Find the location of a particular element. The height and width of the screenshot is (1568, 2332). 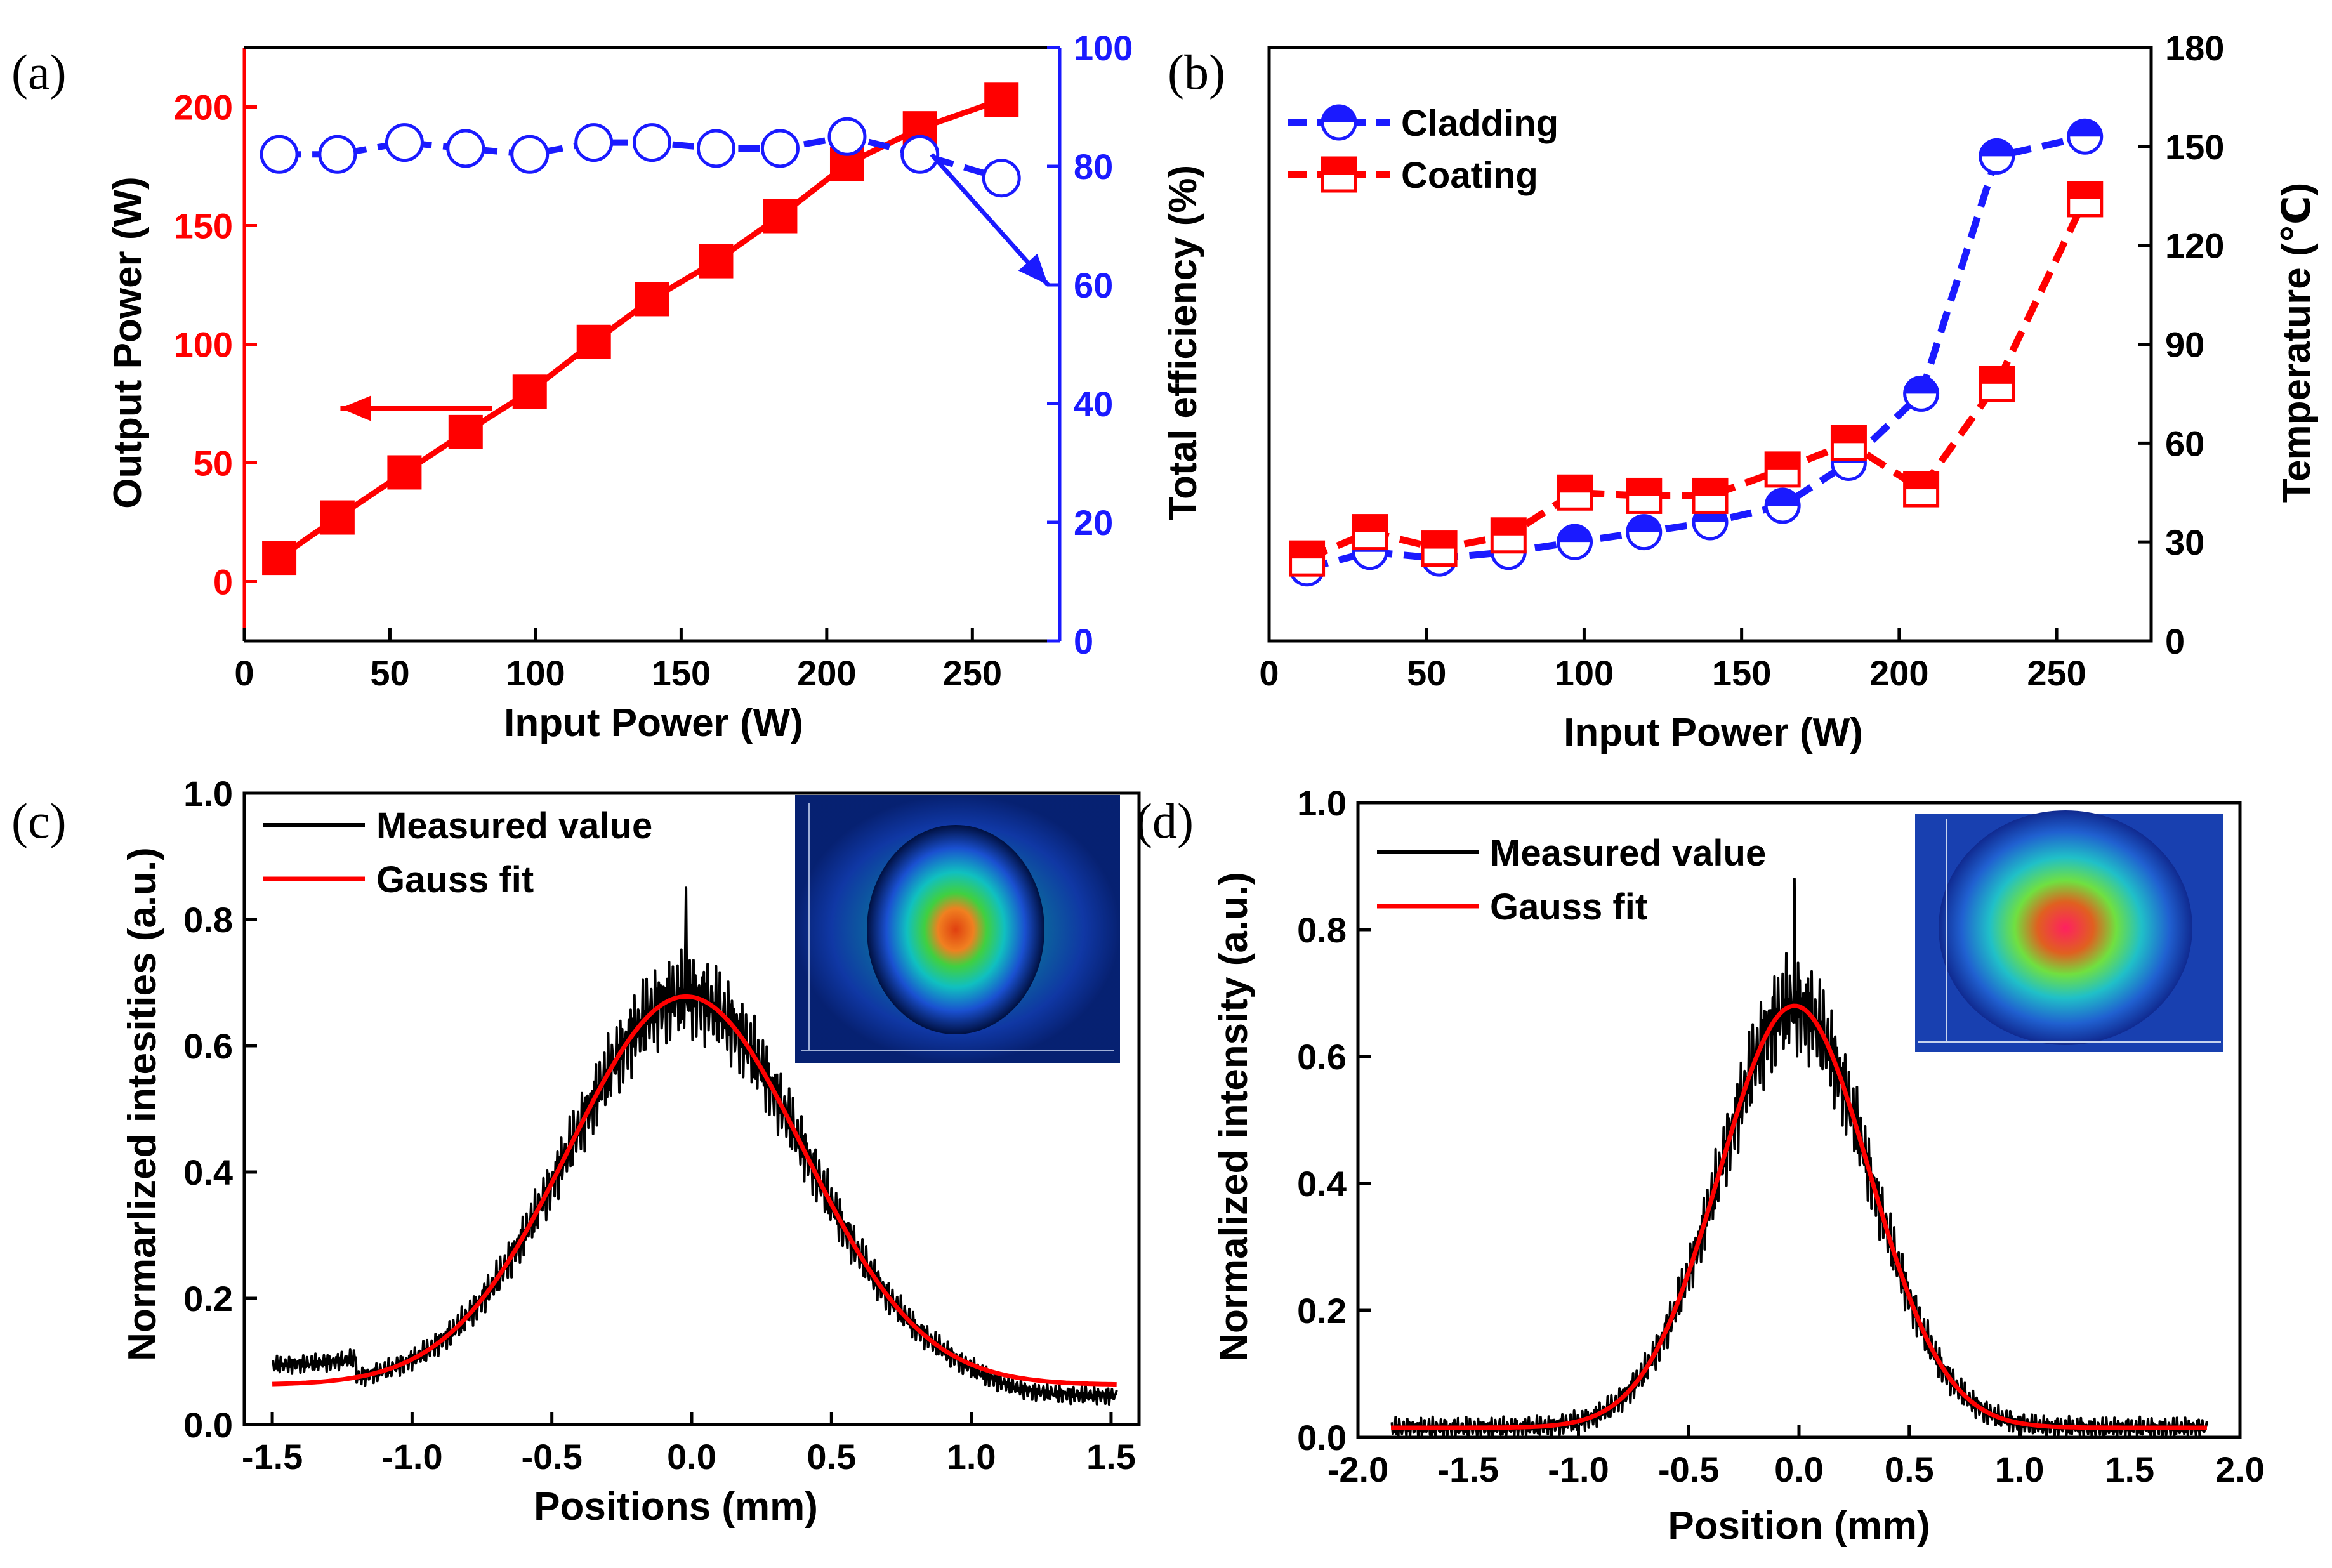

legend-label: Measured value is located at coordinates (1628, 853).